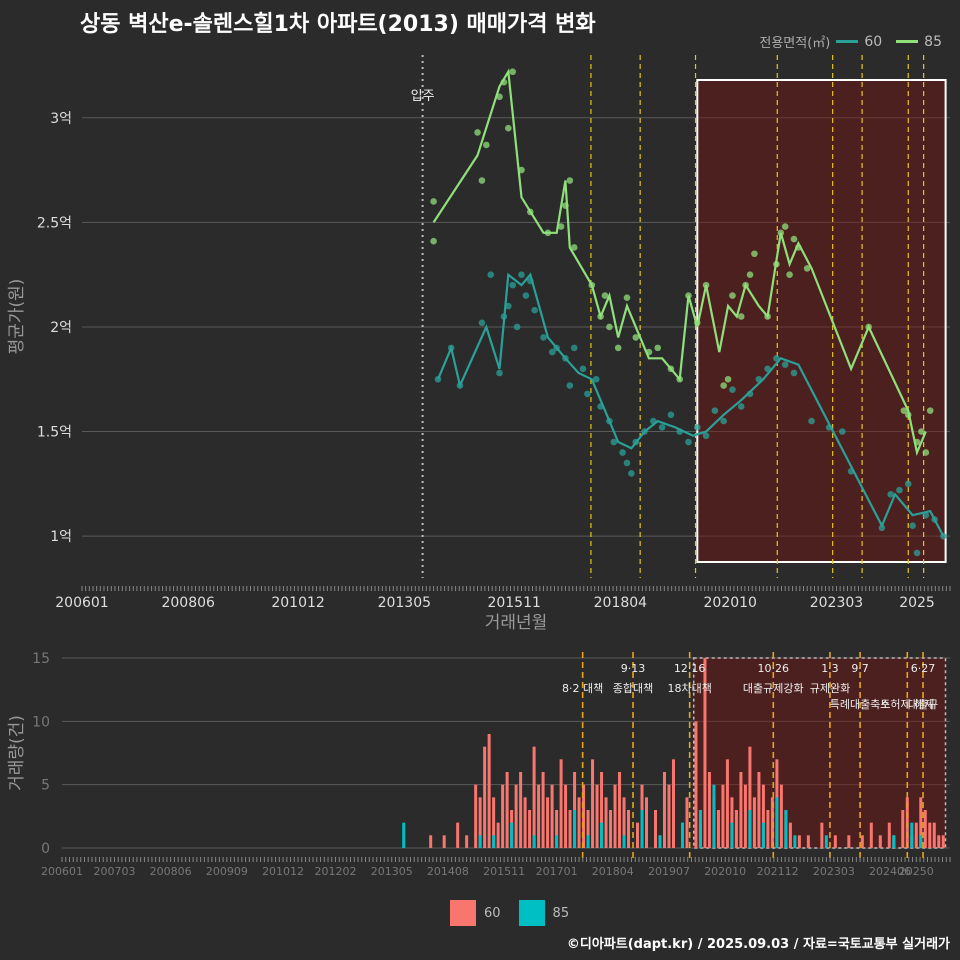  I want to click on policy-name-label: 토허제 해제, so click(907, 704).